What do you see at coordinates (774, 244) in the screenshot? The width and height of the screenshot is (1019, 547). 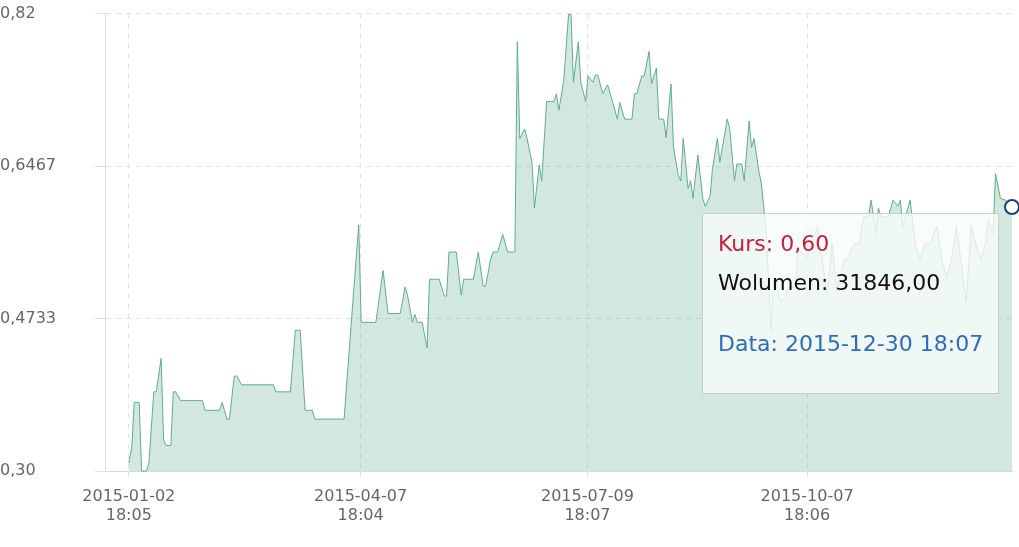 I see `annotation: Kurs: 0,60` at bounding box center [774, 244].